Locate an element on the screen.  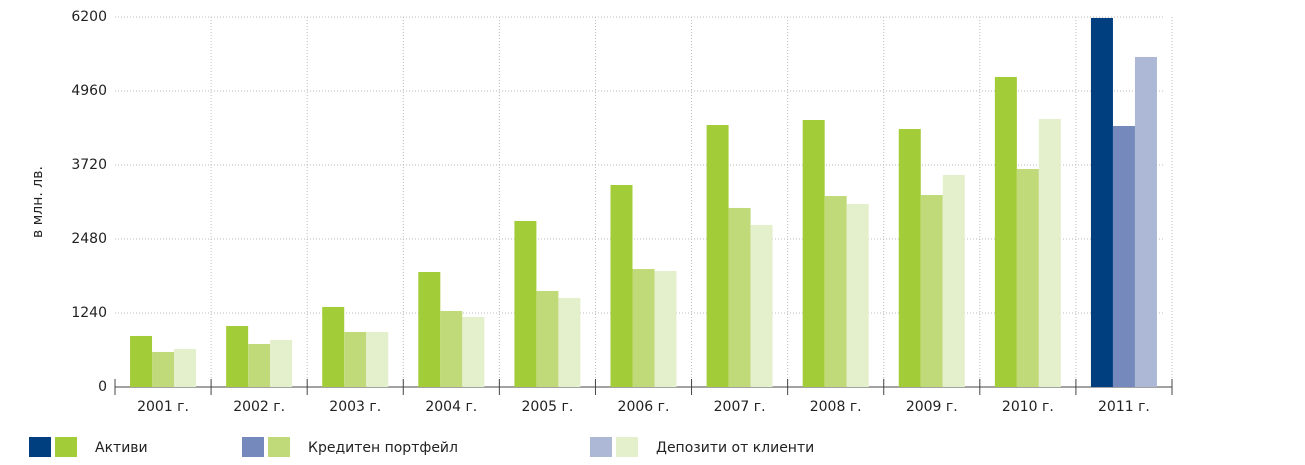
x-tick-label: 2002 г. is located at coordinates (259, 407).